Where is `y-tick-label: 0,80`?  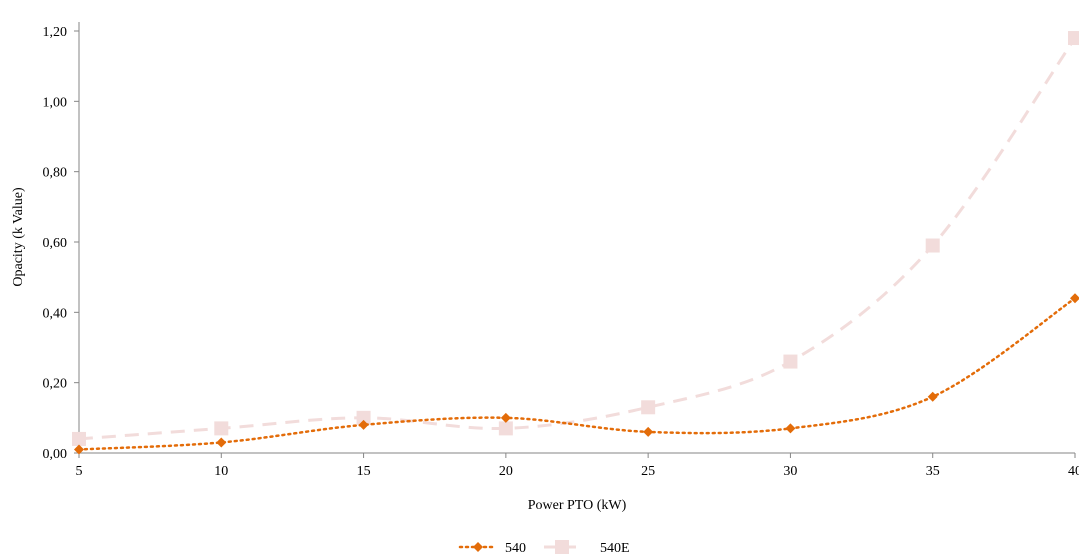 y-tick-label: 0,80 is located at coordinates (55, 173).